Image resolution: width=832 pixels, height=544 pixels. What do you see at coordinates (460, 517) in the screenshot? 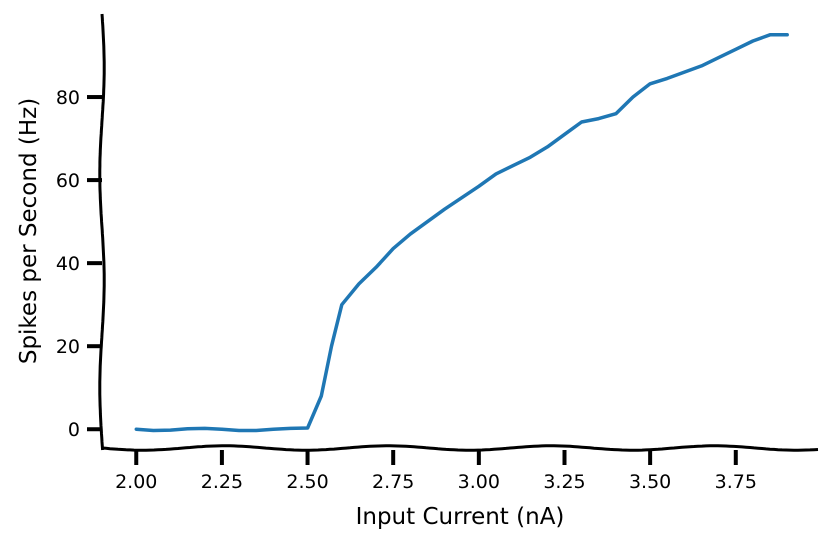
I see `x-axis-label: Input Current (nA)` at bounding box center [460, 517].